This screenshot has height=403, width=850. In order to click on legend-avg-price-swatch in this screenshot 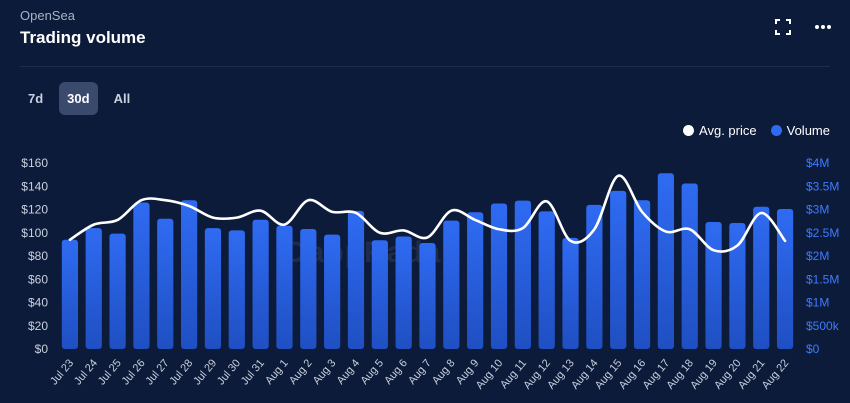, I will do `click(689, 130)`.